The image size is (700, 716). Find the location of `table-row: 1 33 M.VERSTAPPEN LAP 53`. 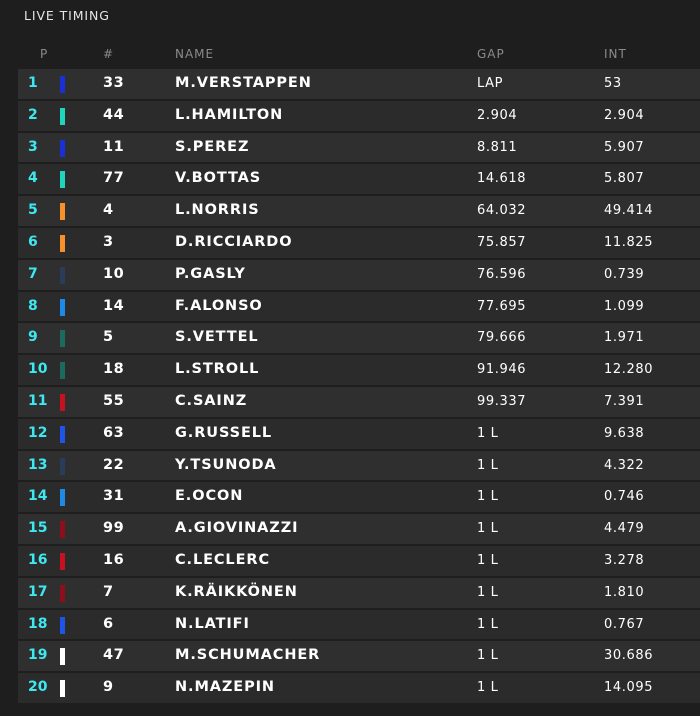

table-row: 1 33 M.VERSTAPPEN LAP 53 is located at coordinates (359, 84).